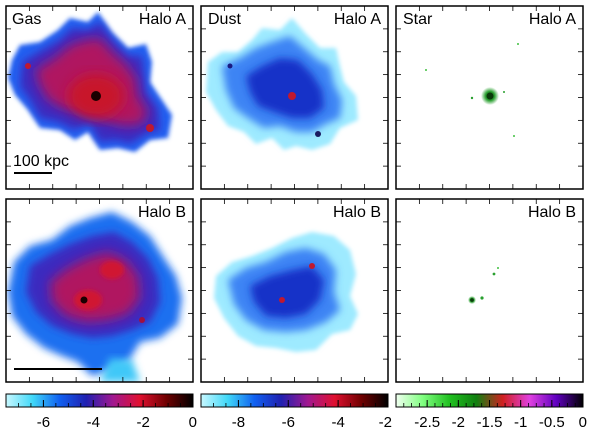 This screenshot has width=592, height=435. What do you see at coordinates (418, 19) in the screenshot?
I see `panel-component-label: Star` at bounding box center [418, 19].